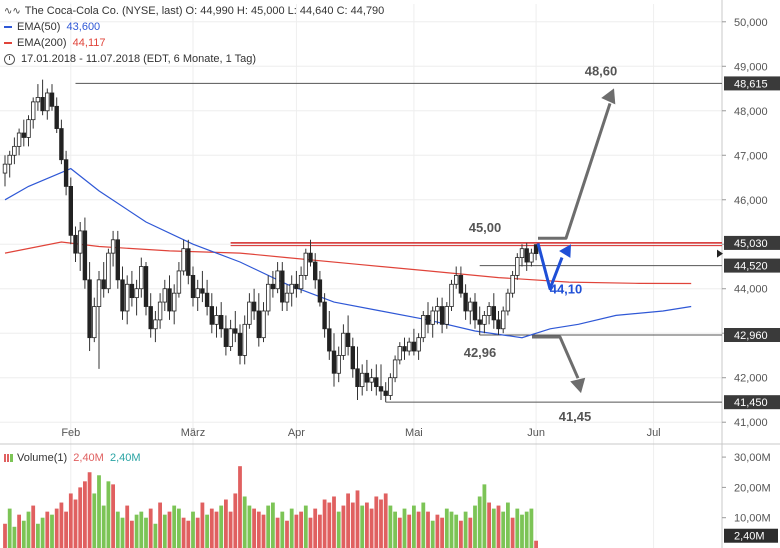 The image size is (780, 548). I want to click on annotation-label: 42,96, so click(480, 352).